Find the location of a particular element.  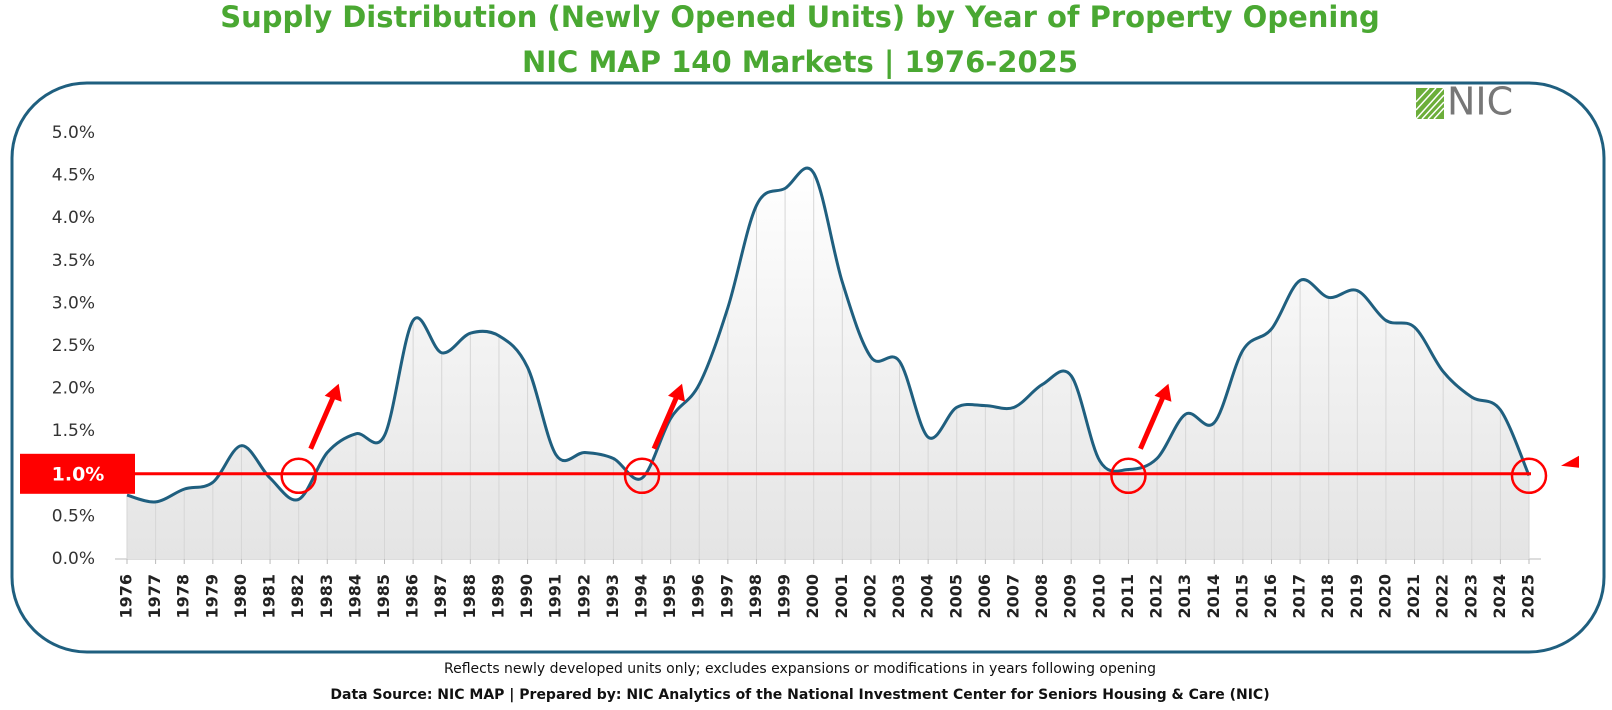

x-tick-label: 1992 is located at coordinates (583, 596).